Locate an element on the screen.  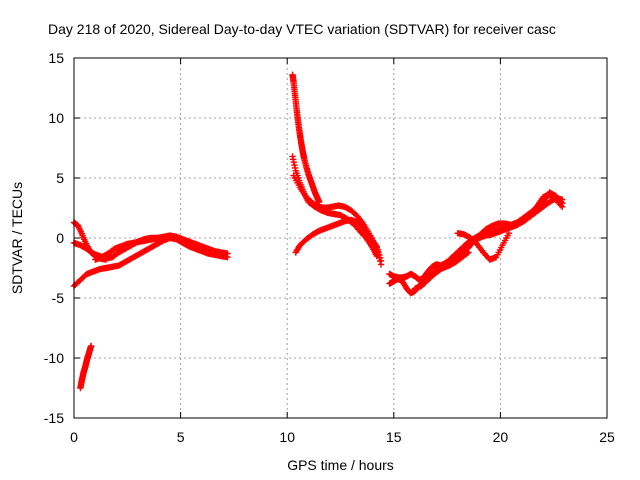
series-arc9 is located at coordinates (338, 240).